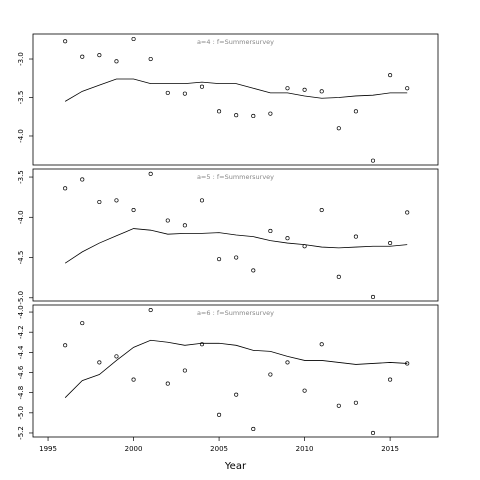 The width and height of the screenshot is (480, 480). What do you see at coordinates (21, 433) in the screenshot?
I see `y-tick-label: -5.2` at bounding box center [21, 433].